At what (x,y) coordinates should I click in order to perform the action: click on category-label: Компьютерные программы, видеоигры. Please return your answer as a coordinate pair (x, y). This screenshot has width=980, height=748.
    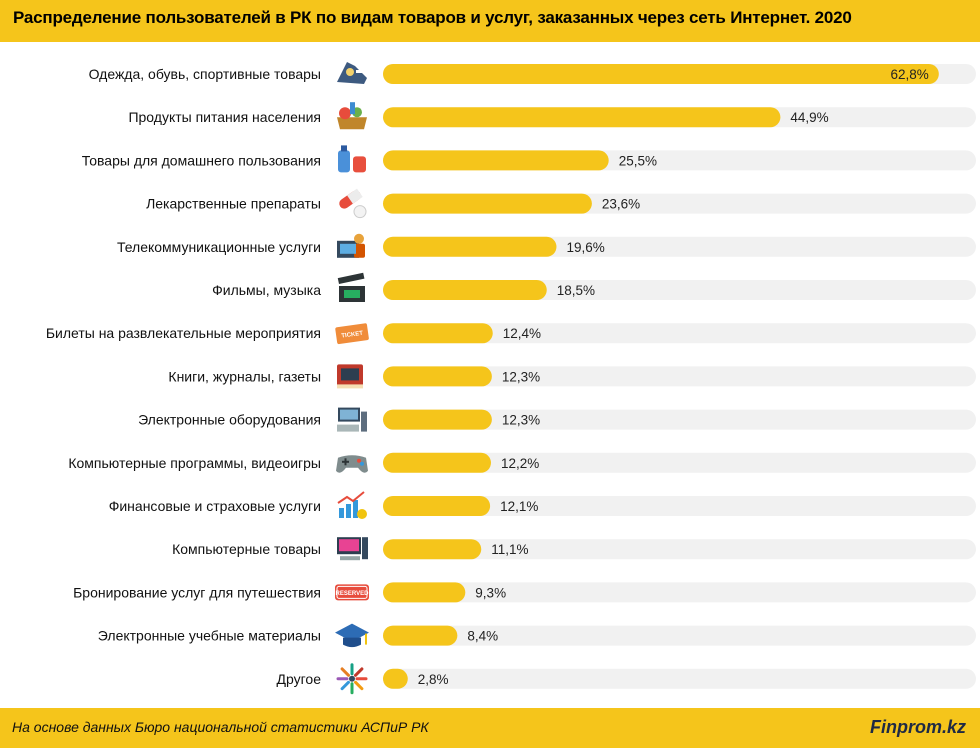
    Looking at the image, I should click on (194, 463).